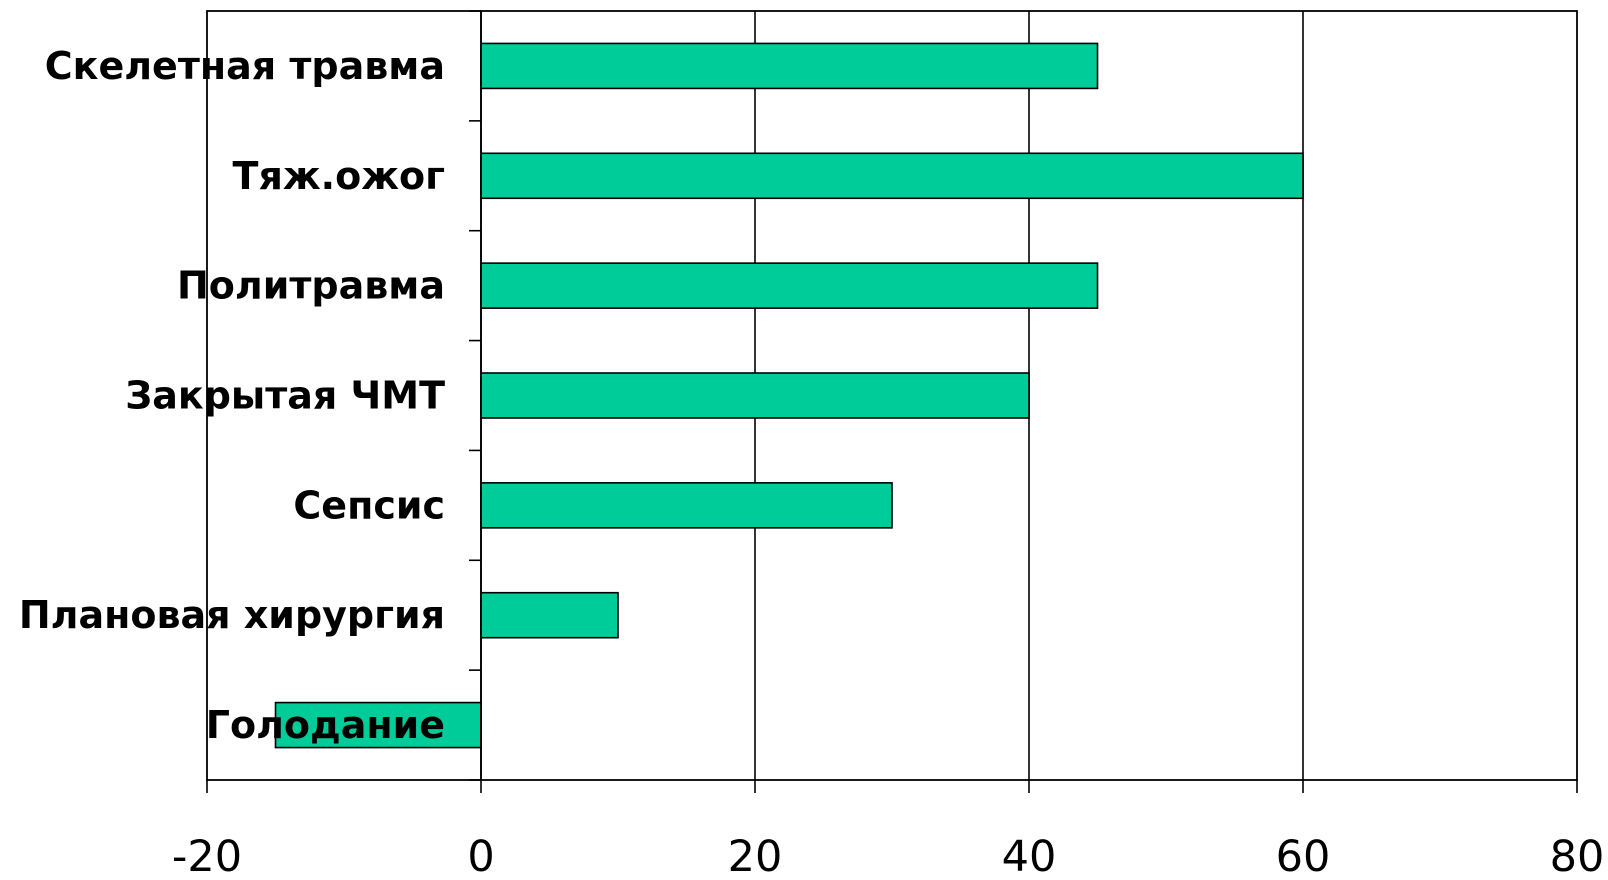 The image size is (1608, 880). I want to click on category-label-4: Сепсис, so click(369, 505).